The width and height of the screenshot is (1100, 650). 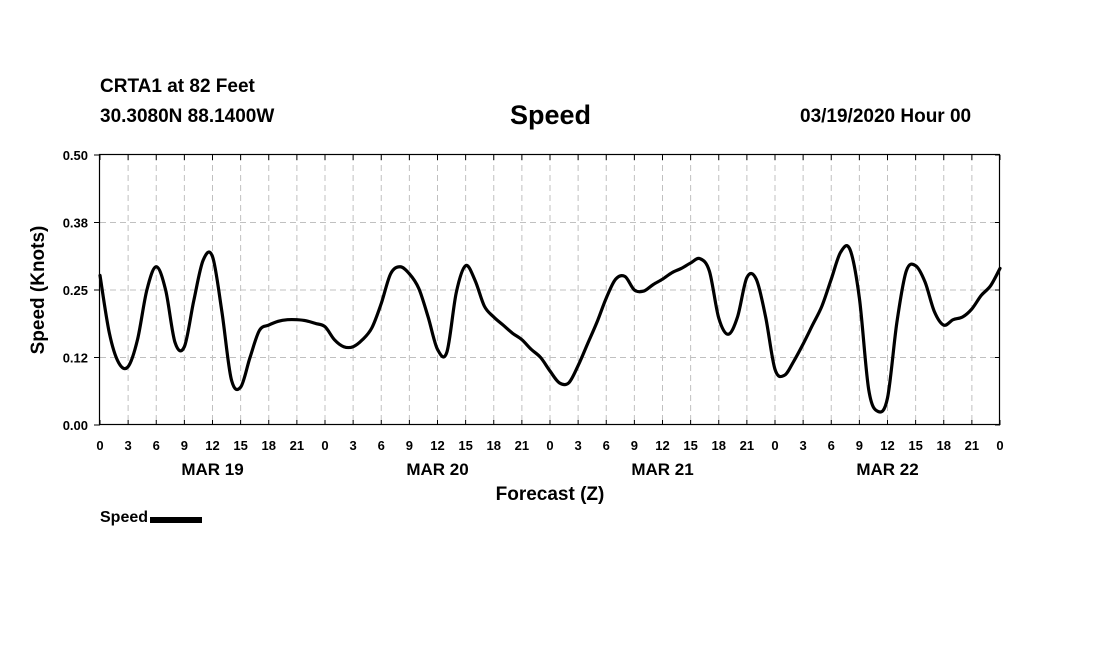 What do you see at coordinates (550, 494) in the screenshot?
I see `x-axis-title: Forecast (Z)` at bounding box center [550, 494].